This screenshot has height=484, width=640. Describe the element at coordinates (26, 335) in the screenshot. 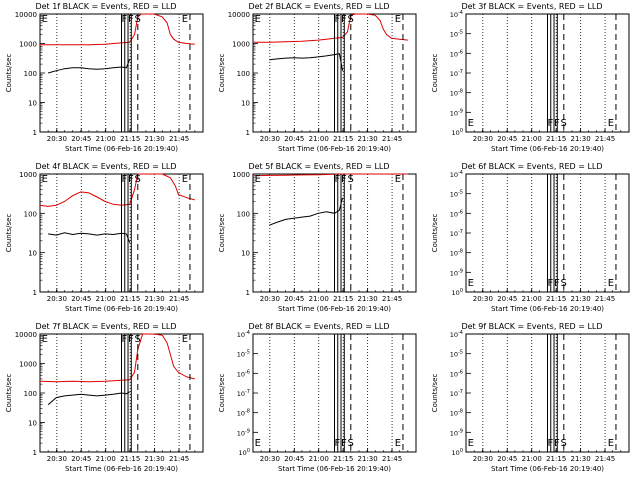

I see `y-tick-label: 10000` at that location.